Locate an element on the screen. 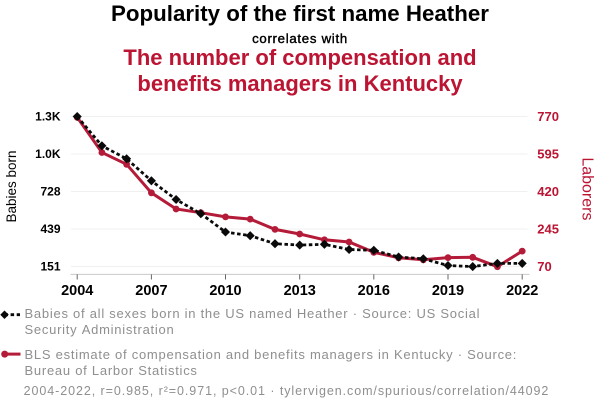  svg-text: 70 is located at coordinates (544, 266).